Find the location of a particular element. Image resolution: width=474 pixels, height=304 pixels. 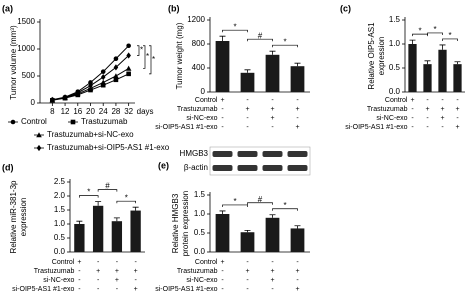

legend-label: Trastuzumab is located at coordinates (104, 121).